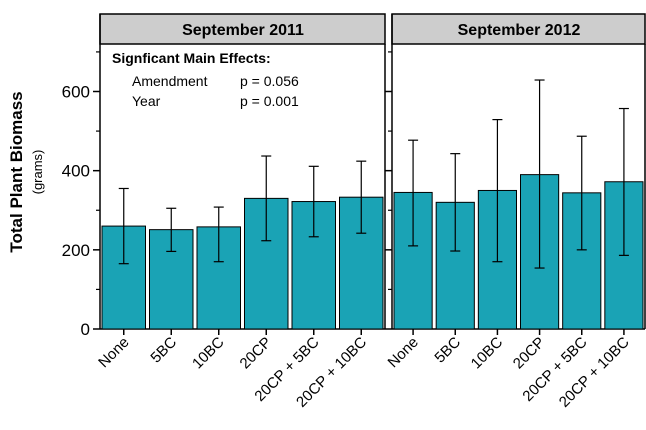 The width and height of the screenshot is (646, 430). I want to click on annotation-title: Signficant Main Effects:, so click(191, 58).